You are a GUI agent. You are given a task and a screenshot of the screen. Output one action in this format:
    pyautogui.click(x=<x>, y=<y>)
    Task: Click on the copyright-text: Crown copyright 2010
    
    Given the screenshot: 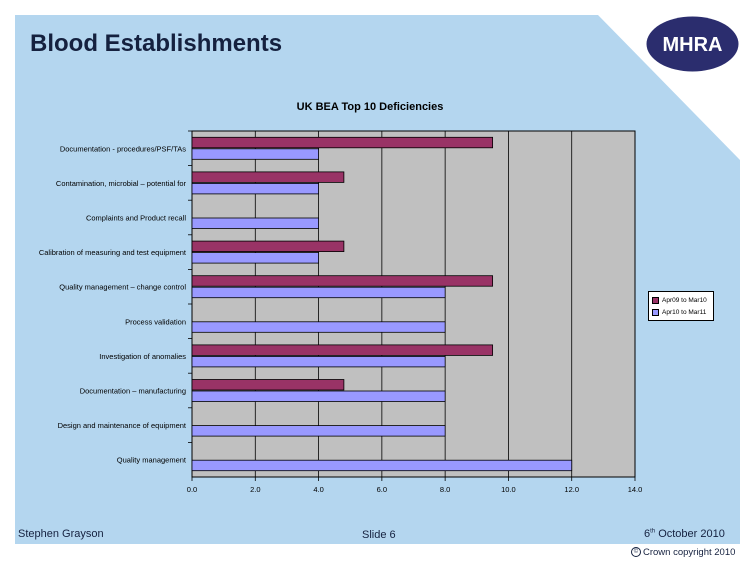 What is the action you would take?
    pyautogui.click(x=689, y=552)
    